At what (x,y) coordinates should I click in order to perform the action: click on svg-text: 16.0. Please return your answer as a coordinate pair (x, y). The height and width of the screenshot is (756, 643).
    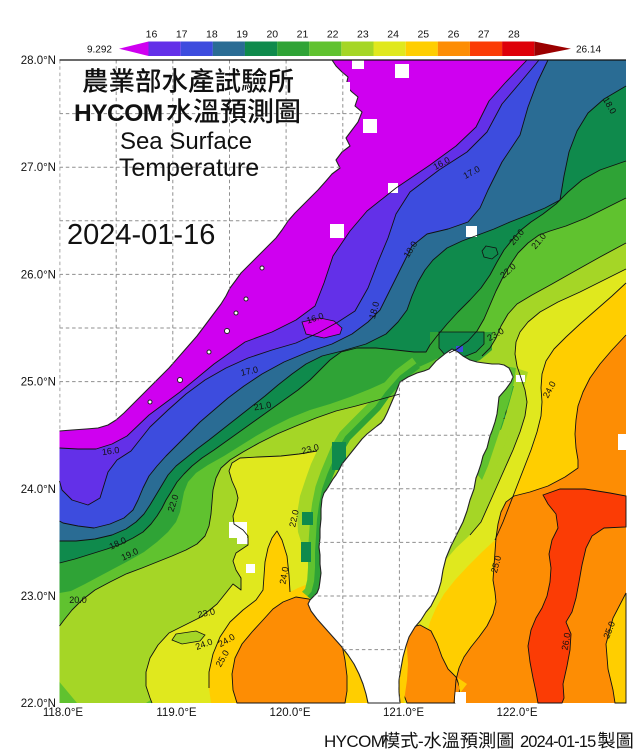
    Looking at the image, I should click on (110, 451).